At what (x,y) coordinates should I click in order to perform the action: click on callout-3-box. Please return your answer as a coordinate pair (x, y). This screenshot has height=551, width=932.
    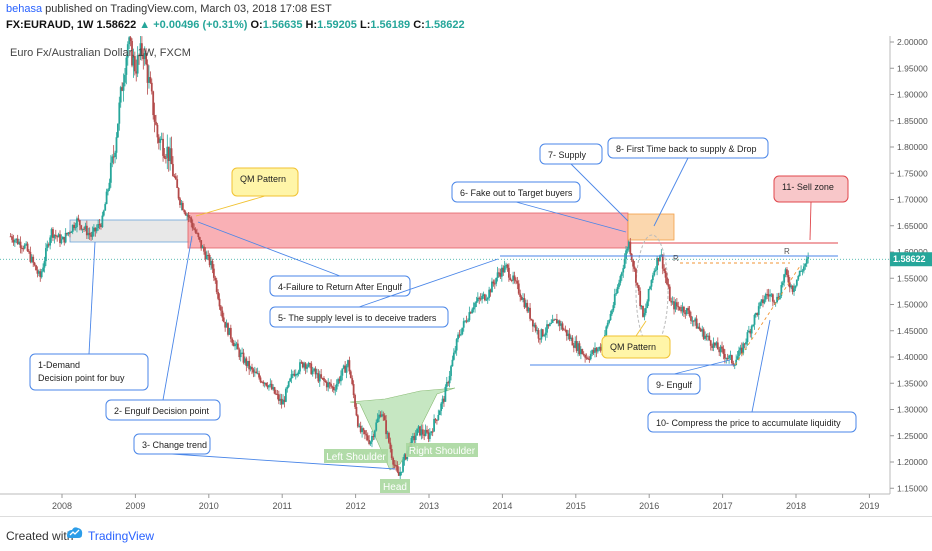
    Looking at the image, I should click on (172, 444).